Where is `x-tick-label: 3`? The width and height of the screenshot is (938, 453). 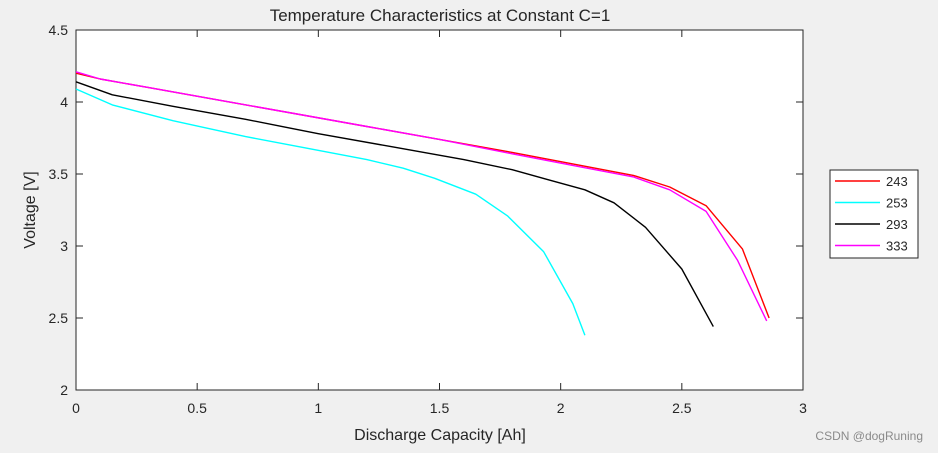
x-tick-label: 3 is located at coordinates (803, 408).